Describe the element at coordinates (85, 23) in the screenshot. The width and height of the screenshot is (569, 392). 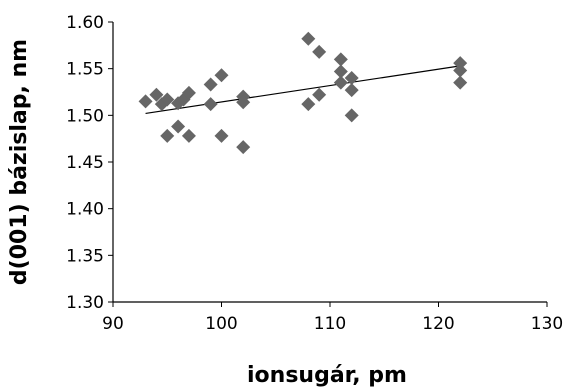
I see `y-tick-label: 1.60` at that location.